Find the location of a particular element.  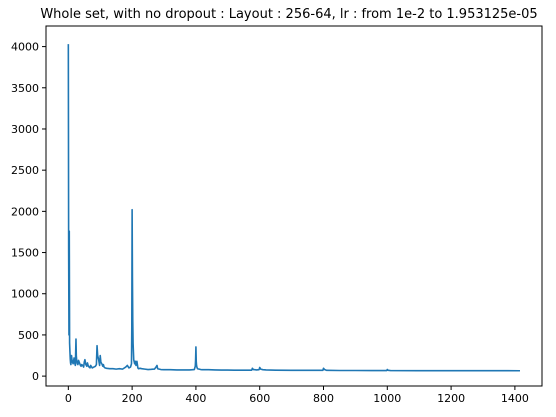

y-tick-label: 3000 is located at coordinates (25, 129).